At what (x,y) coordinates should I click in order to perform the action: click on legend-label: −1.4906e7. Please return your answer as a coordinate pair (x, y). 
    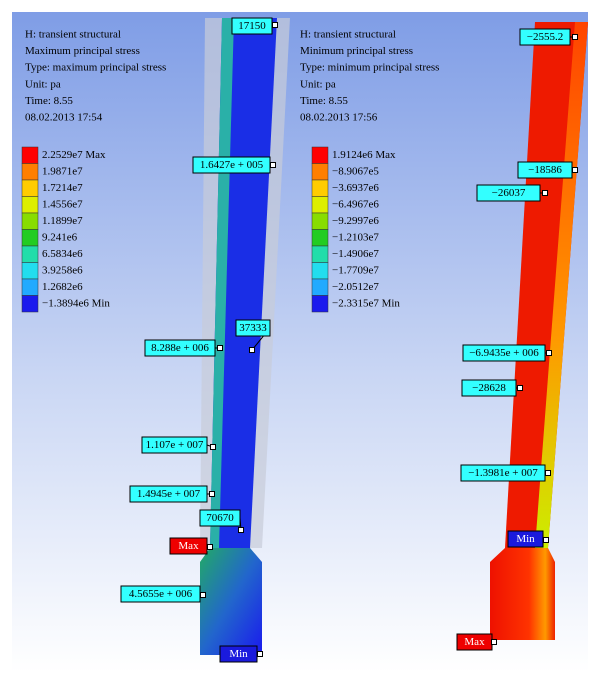
    Looking at the image, I should click on (355, 254).